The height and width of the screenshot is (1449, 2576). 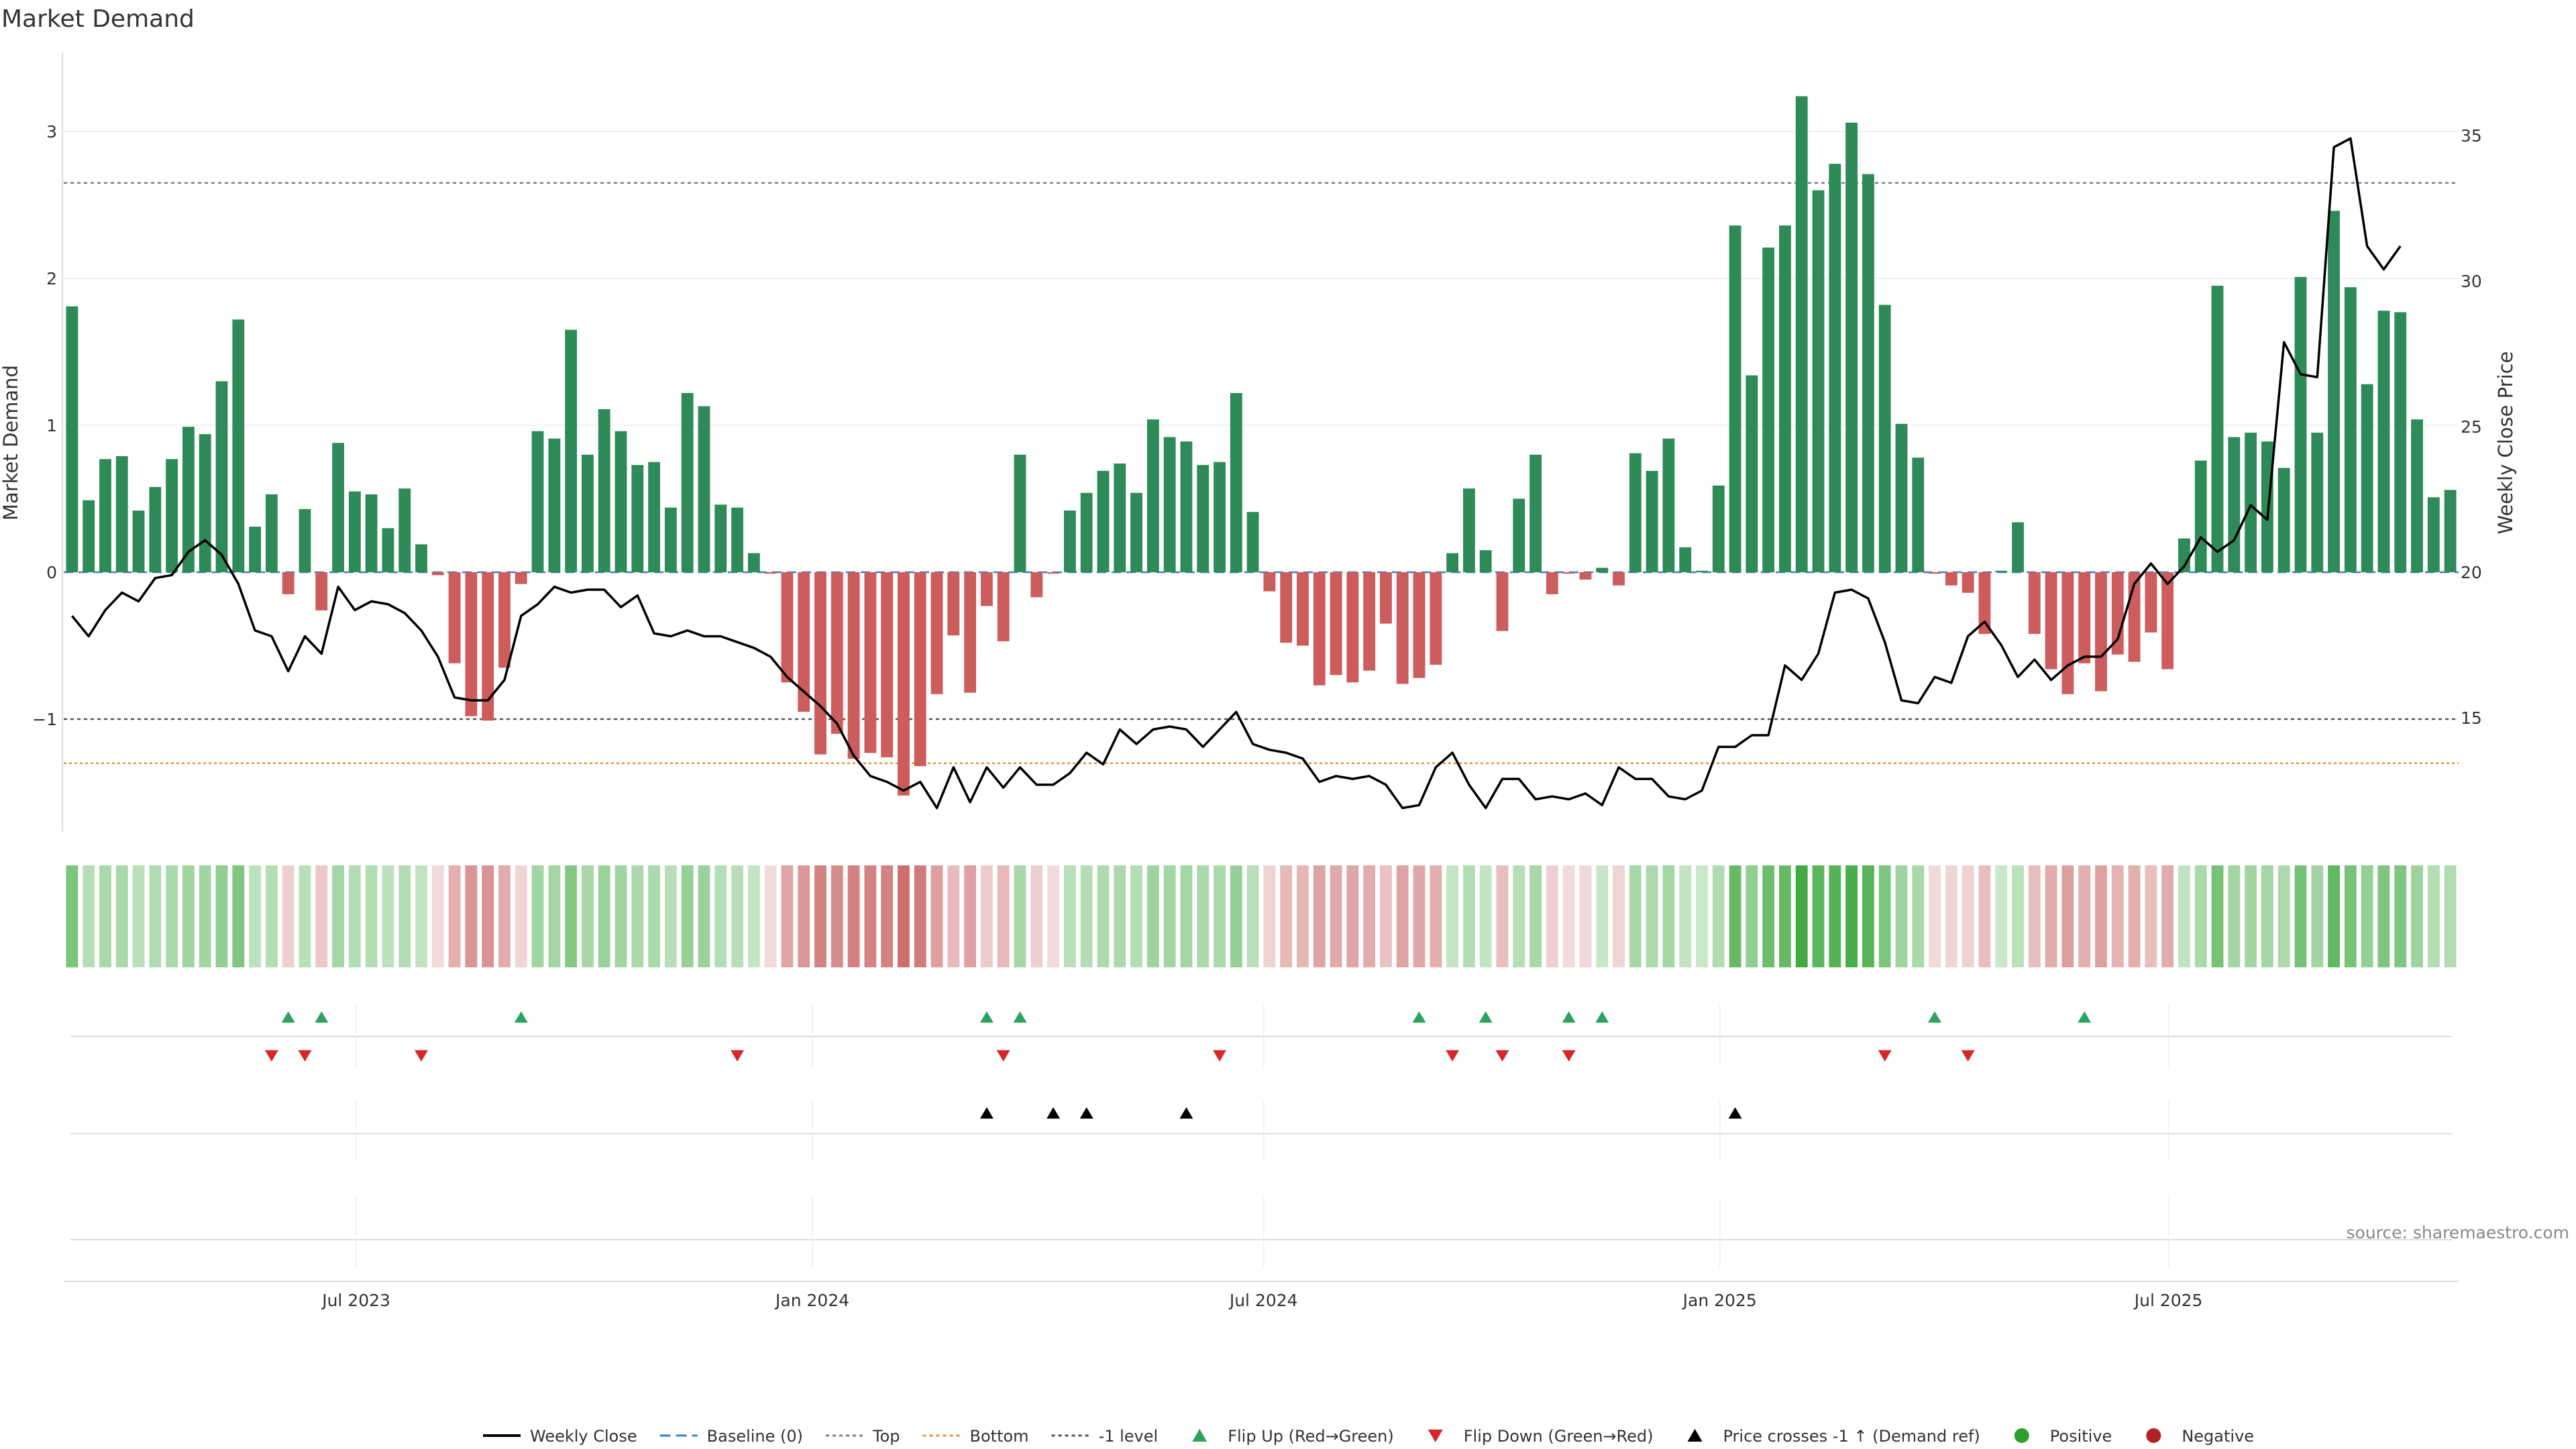 I want to click on legend-label: Top, so click(x=886, y=1436).